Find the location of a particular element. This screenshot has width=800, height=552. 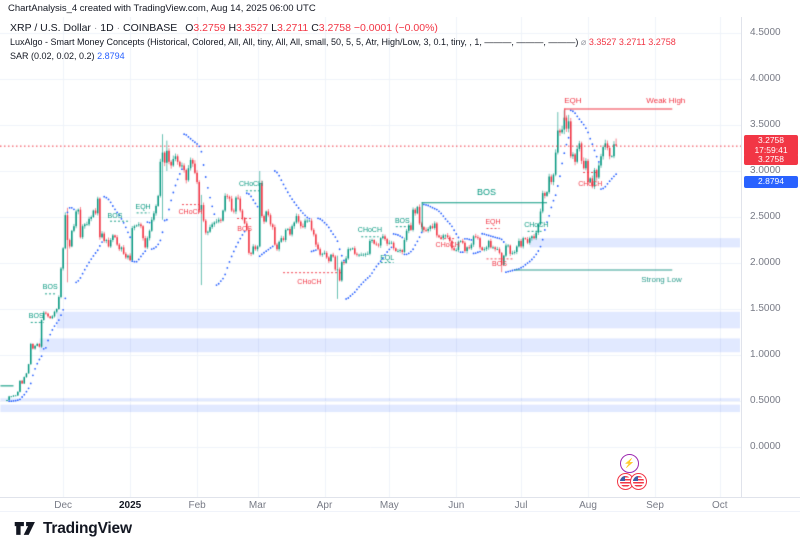

y-axis-tick: 2.5000 is located at coordinates (765, 216).